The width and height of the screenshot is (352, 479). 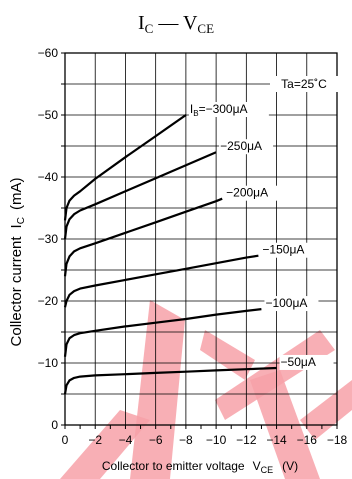 What do you see at coordinates (156, 440) in the screenshot?
I see `x-tick-label: −6` at bounding box center [156, 440].